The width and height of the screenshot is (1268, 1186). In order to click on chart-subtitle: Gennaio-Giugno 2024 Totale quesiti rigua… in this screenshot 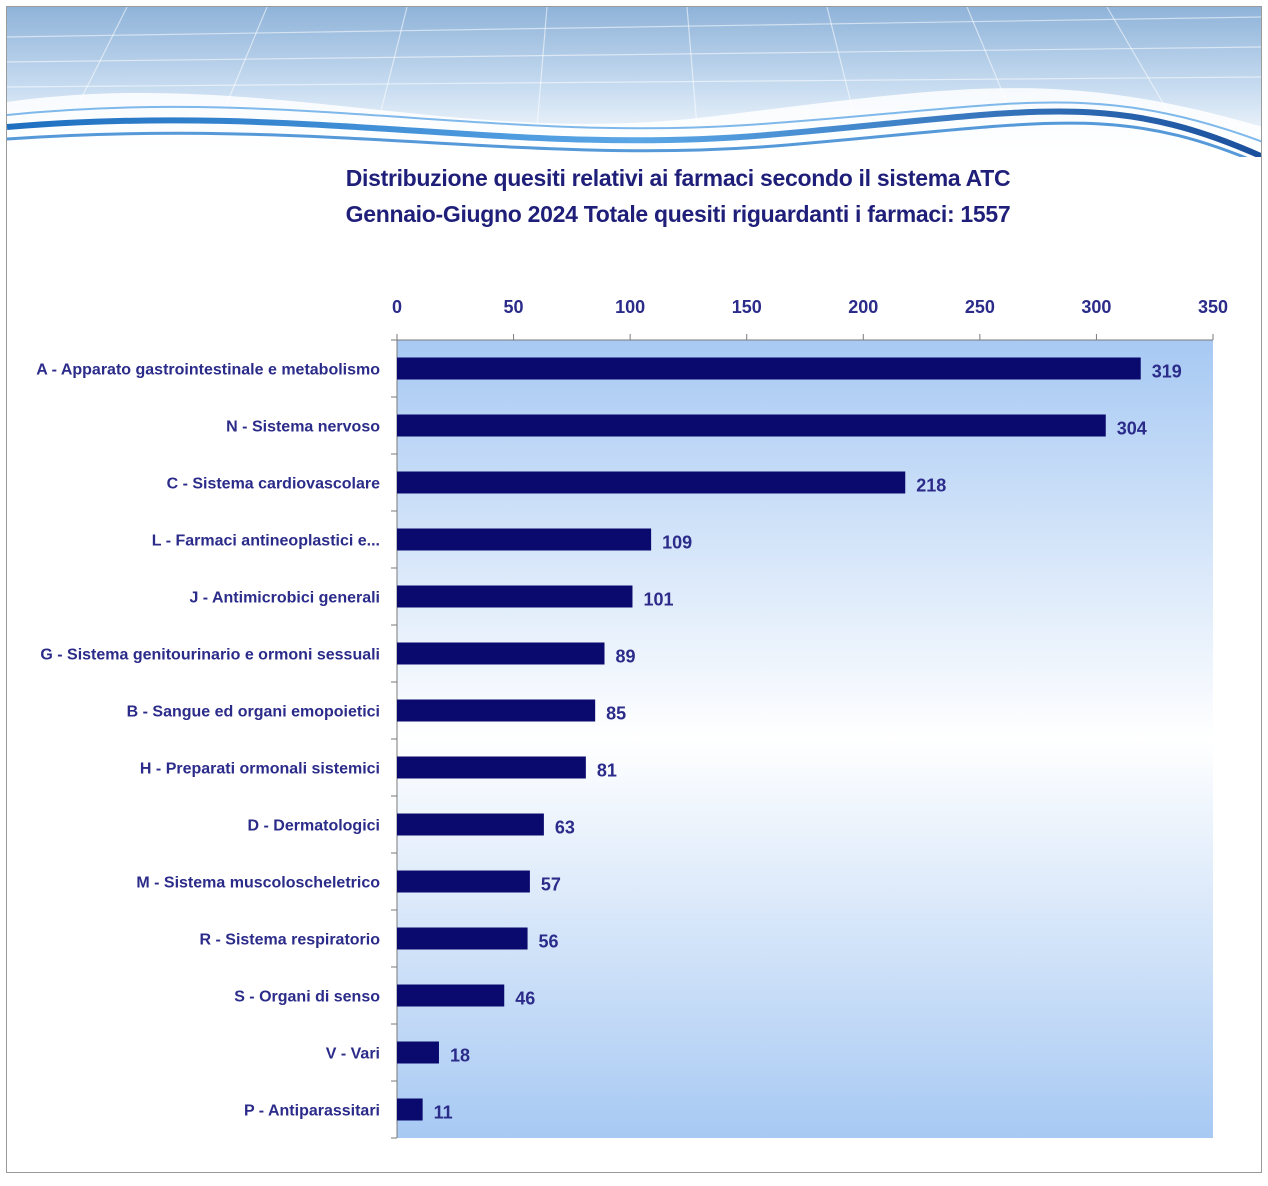, I will do `click(678, 214)`.